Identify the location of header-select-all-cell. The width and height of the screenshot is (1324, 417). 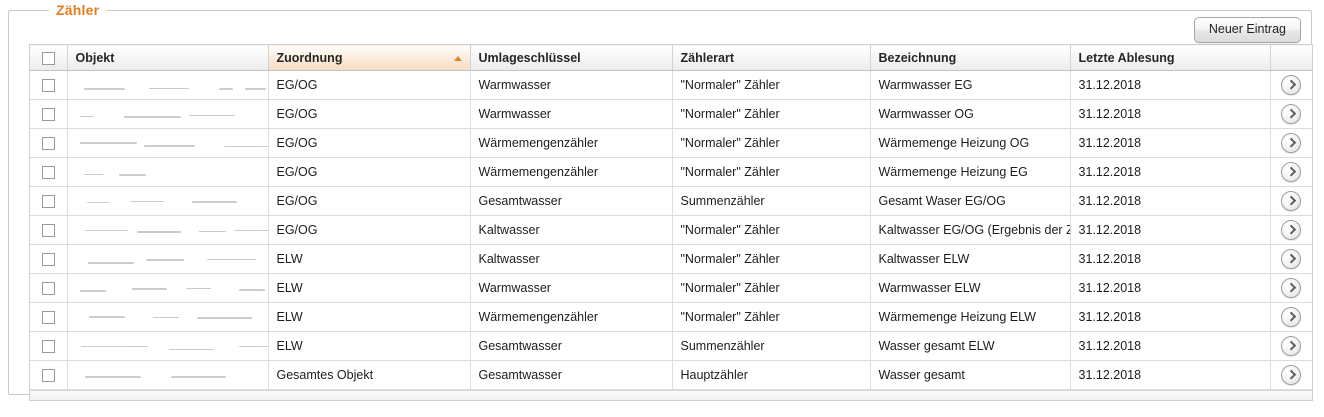
(49, 57).